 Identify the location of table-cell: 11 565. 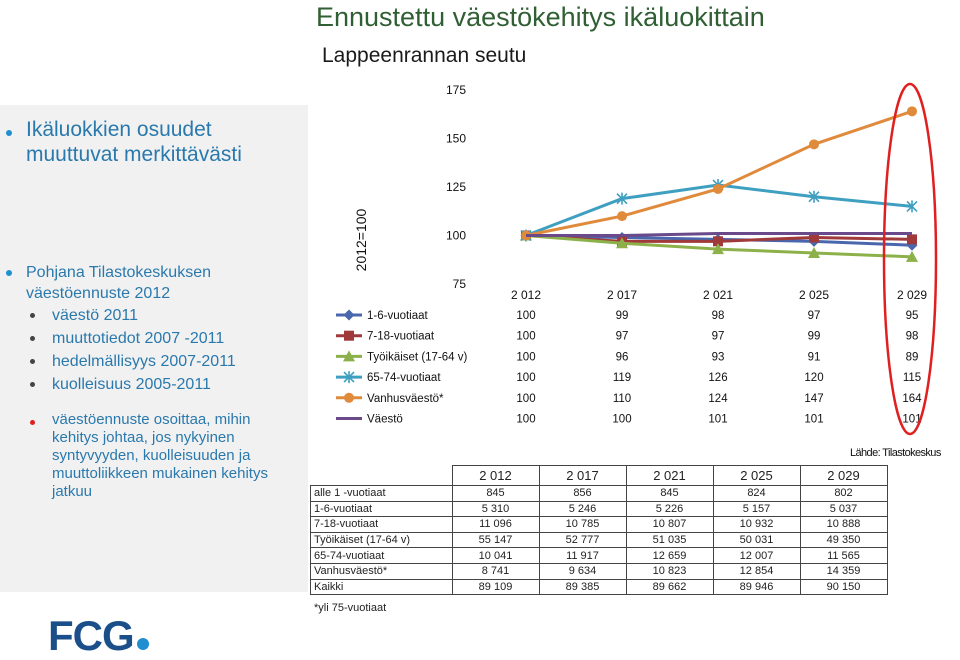
(843, 555).